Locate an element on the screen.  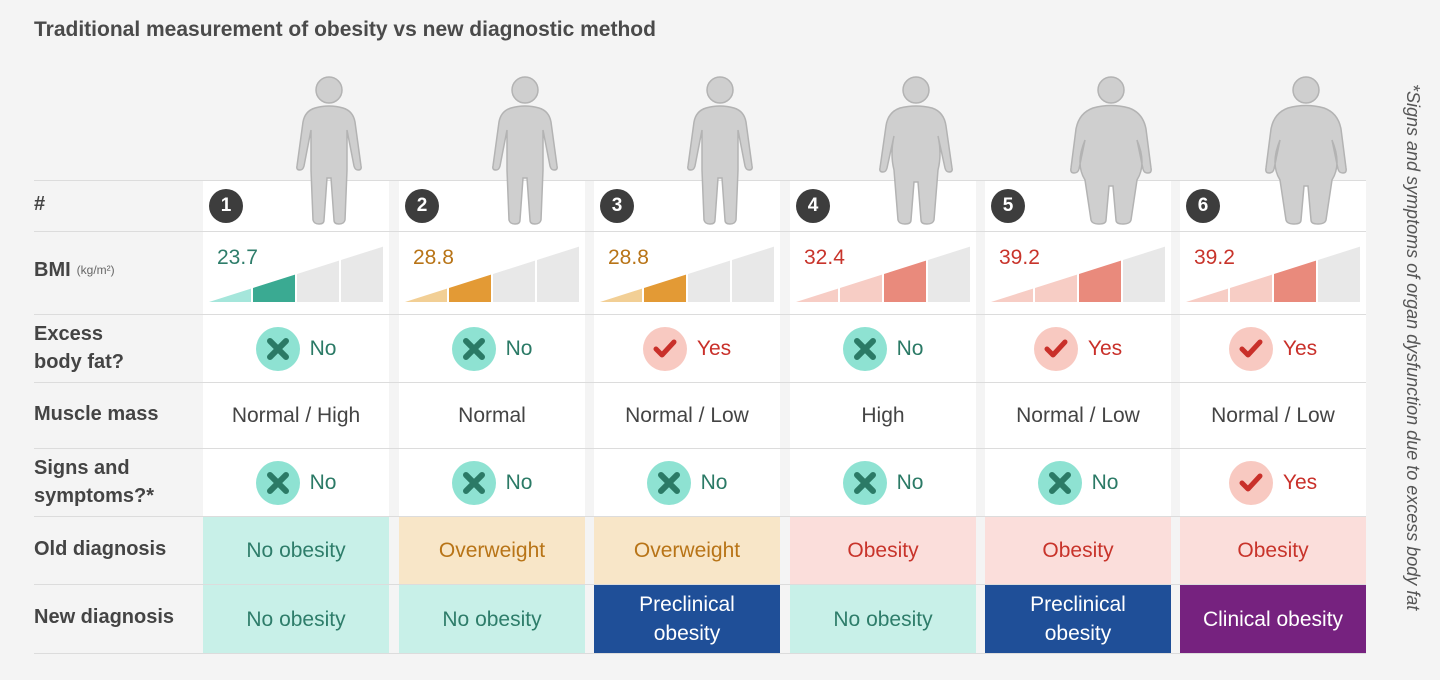
old-diagnosis-cell: Obesity is located at coordinates (883, 550).